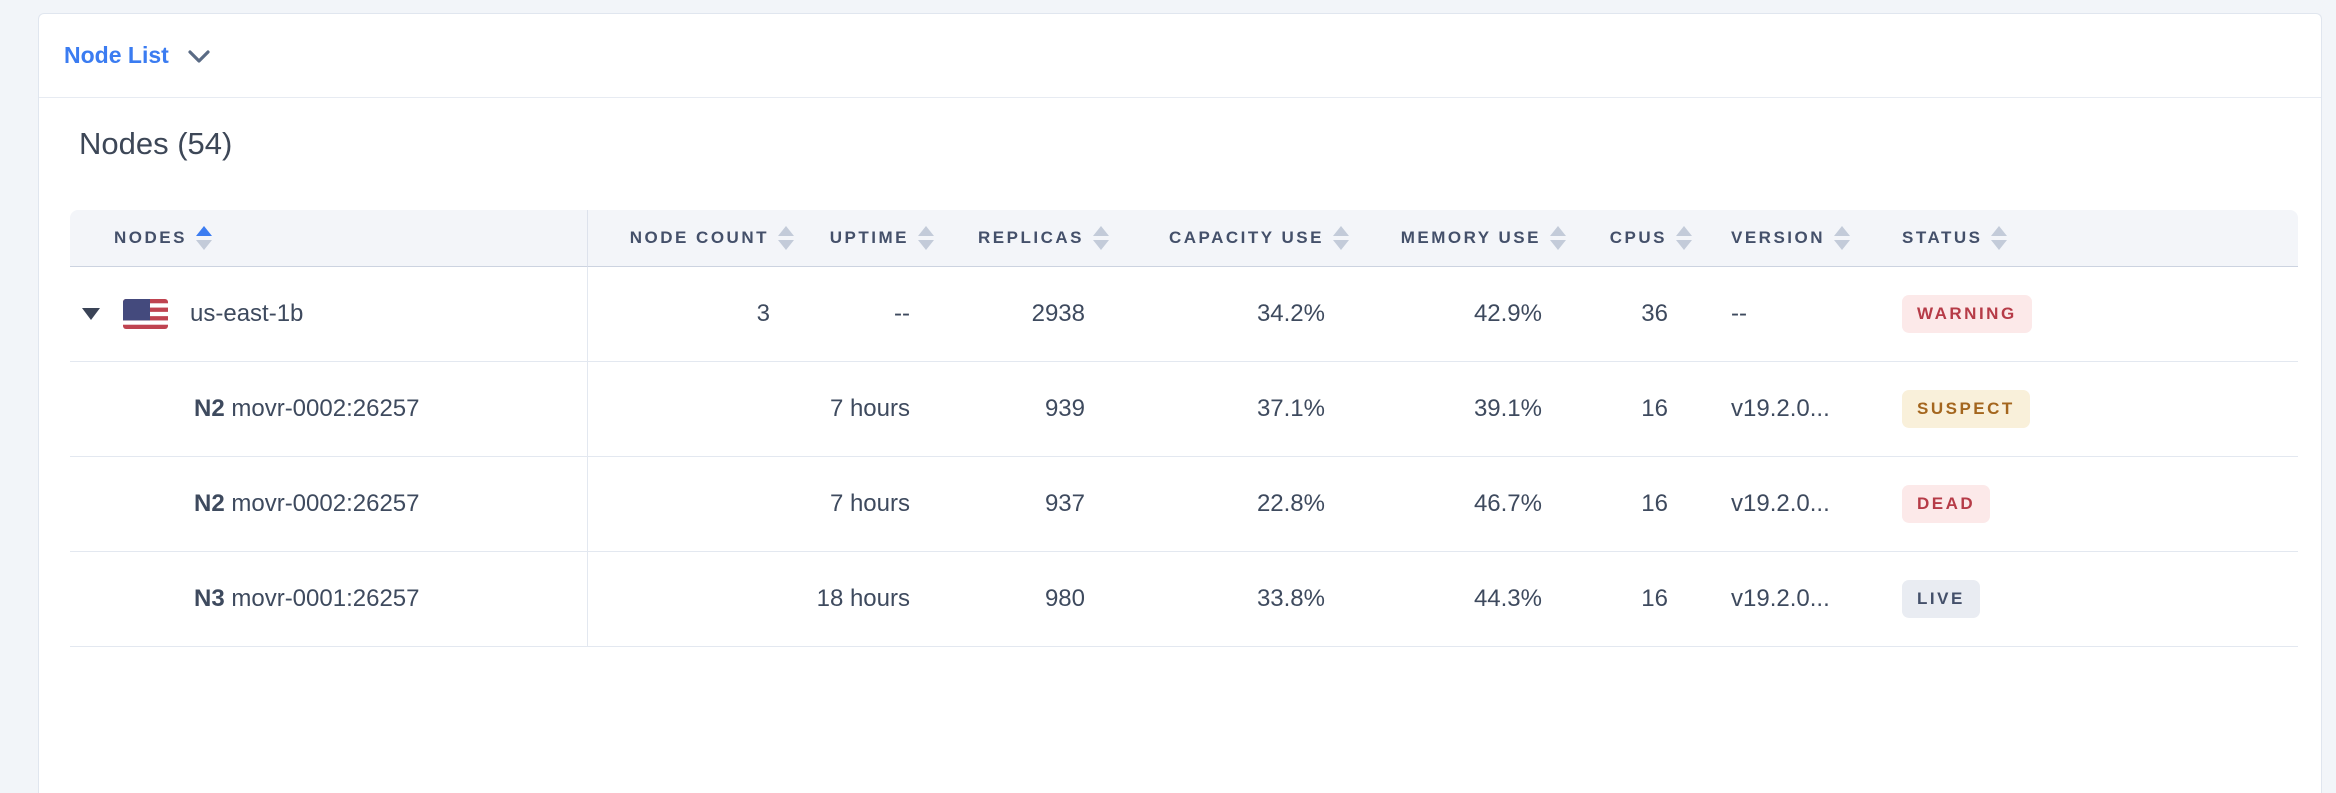 This screenshot has height=793, width=2336. Describe the element at coordinates (1027, 314) in the screenshot. I see `cell-replicas: 2938` at that location.